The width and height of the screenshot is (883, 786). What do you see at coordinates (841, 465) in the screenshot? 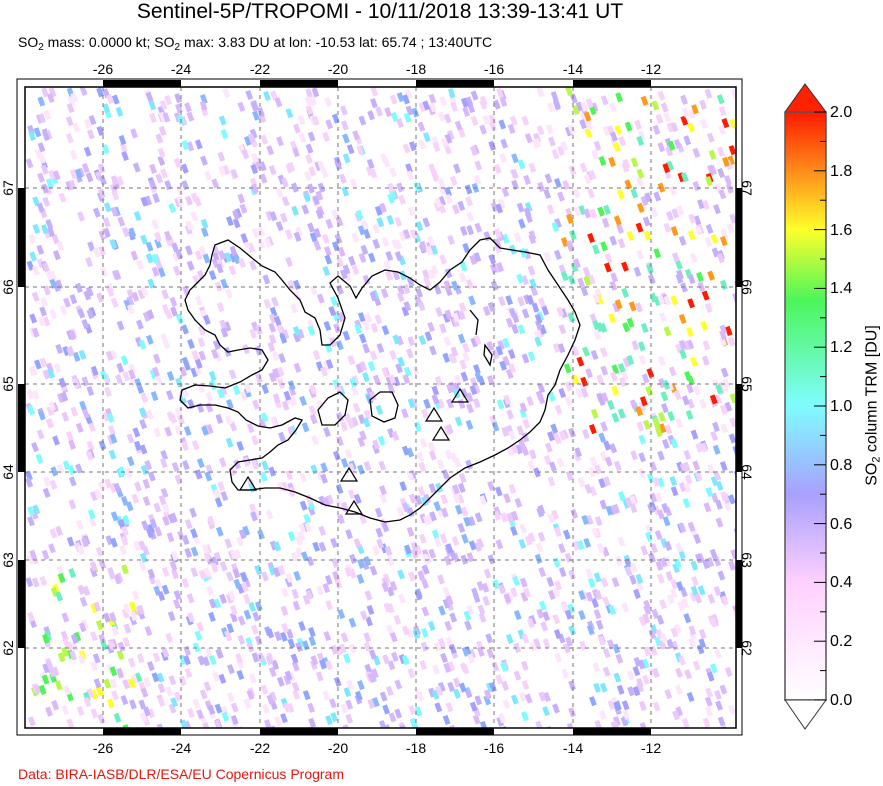
I see `colorbar-tick: 0.8` at bounding box center [841, 465].